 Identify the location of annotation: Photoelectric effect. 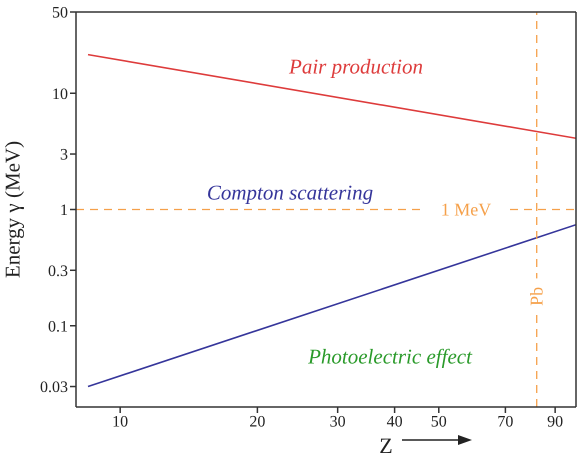
(390, 357).